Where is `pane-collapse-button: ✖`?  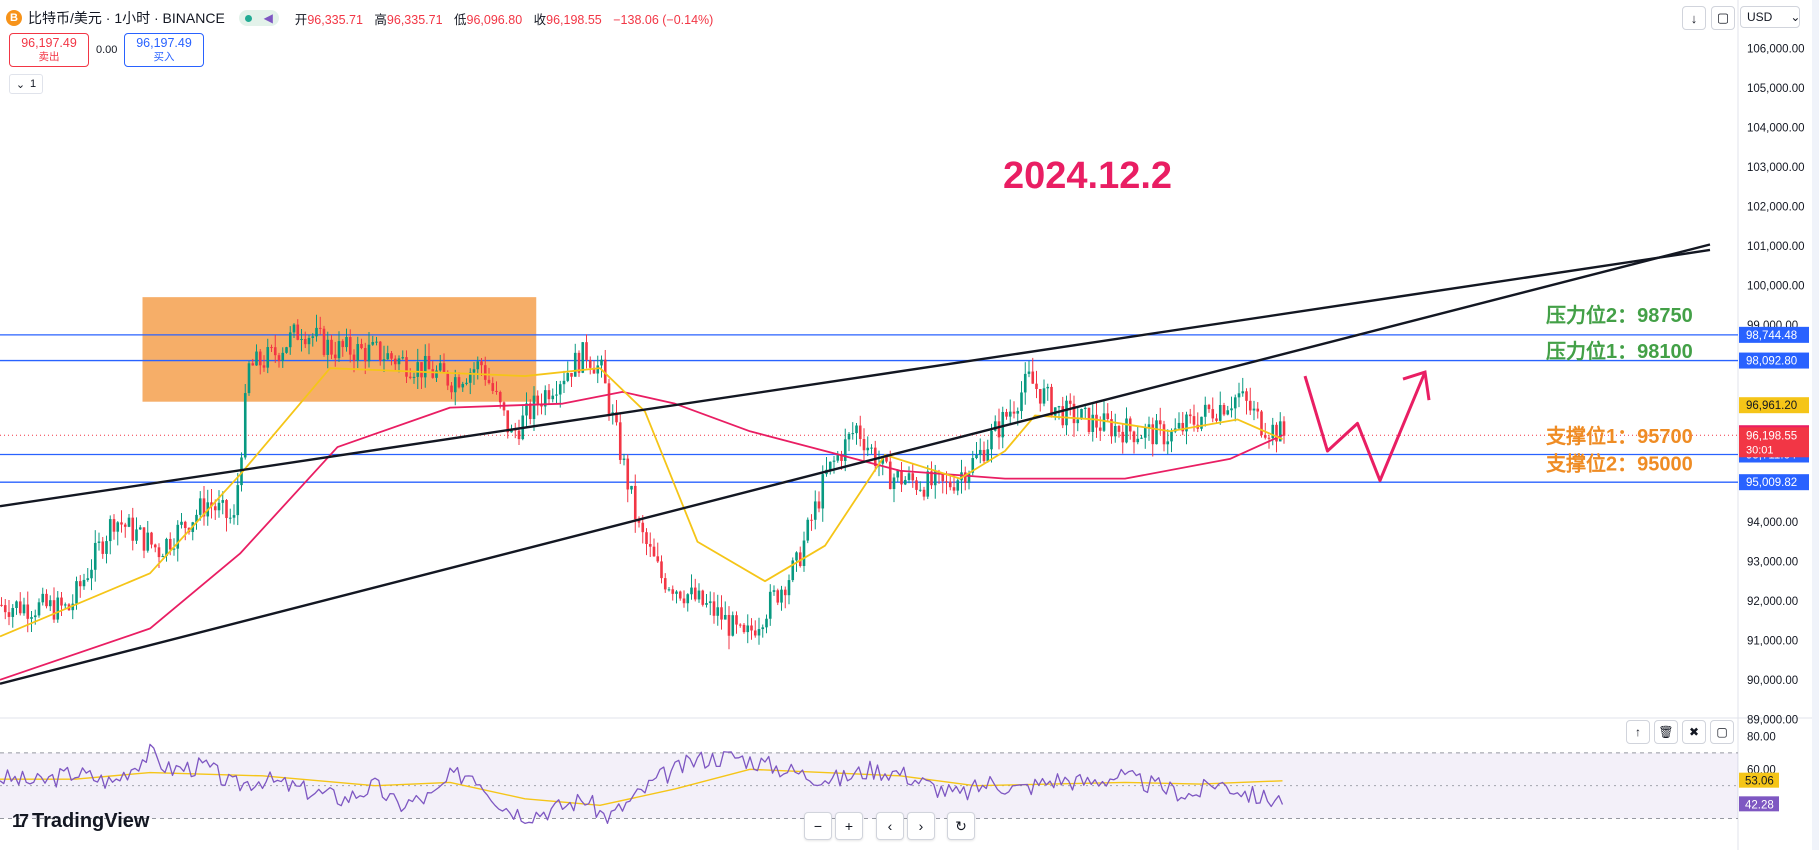 pane-collapse-button: ✖ is located at coordinates (1694, 732).